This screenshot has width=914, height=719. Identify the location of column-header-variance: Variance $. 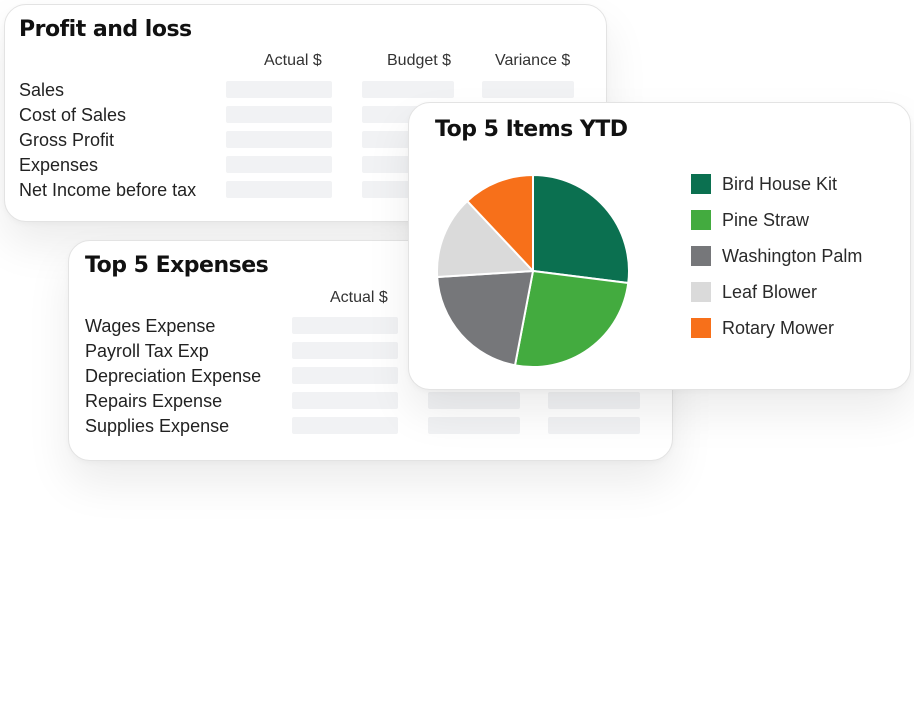
(533, 60).